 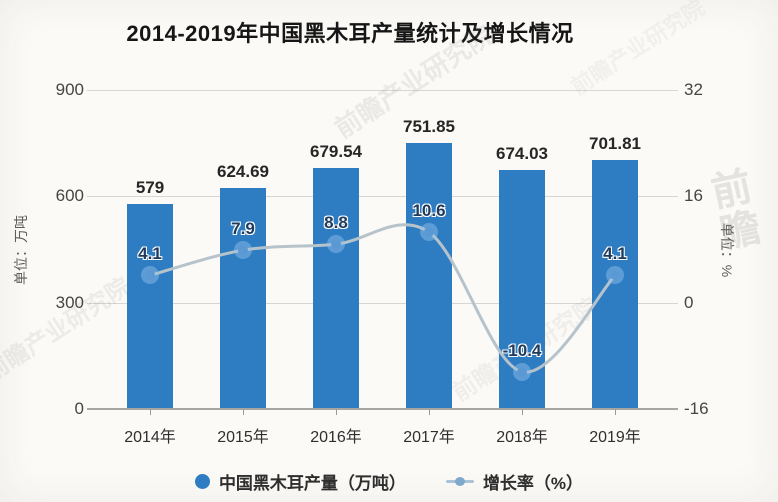 What do you see at coordinates (727, 250) in the screenshot?
I see `right-axis-title: 单位：%` at bounding box center [727, 250].